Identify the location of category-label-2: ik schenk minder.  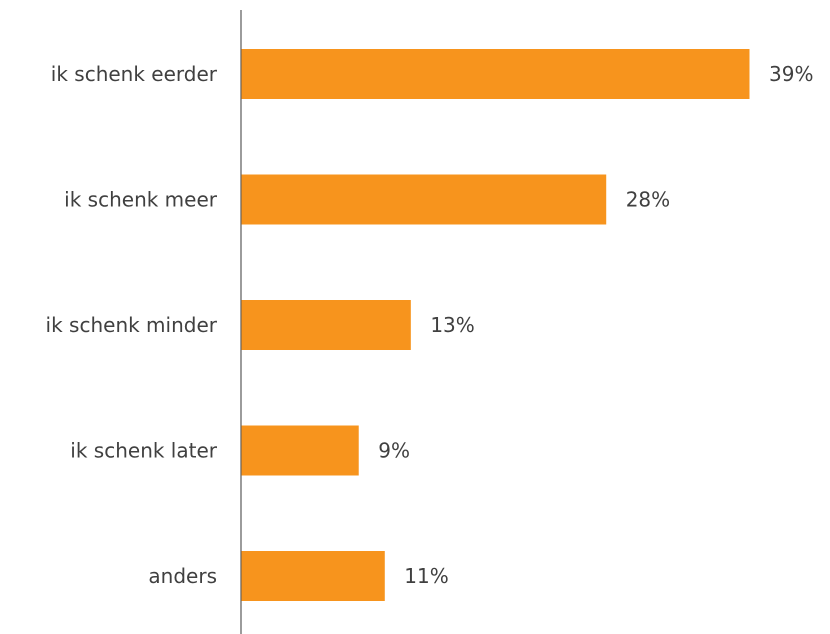
(132, 325).